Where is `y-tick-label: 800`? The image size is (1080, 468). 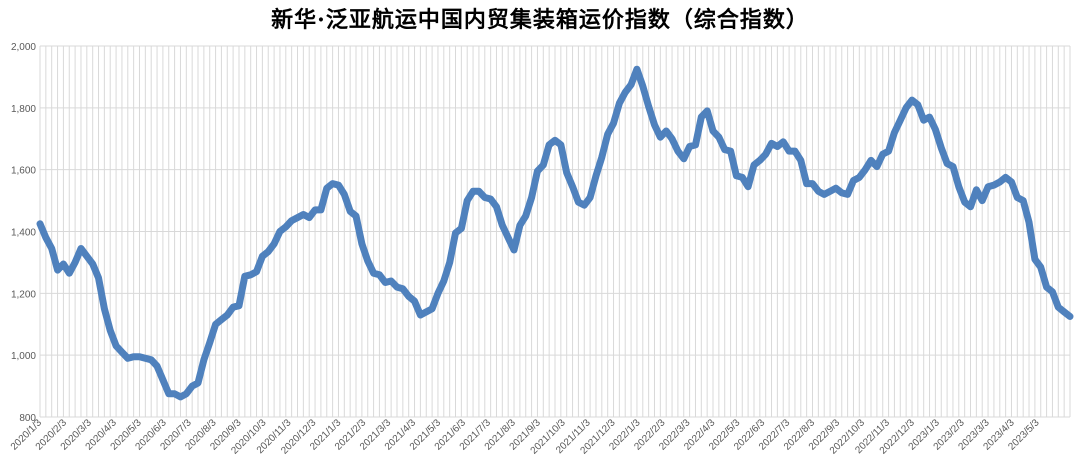 y-tick-label: 800 is located at coordinates (27, 418).